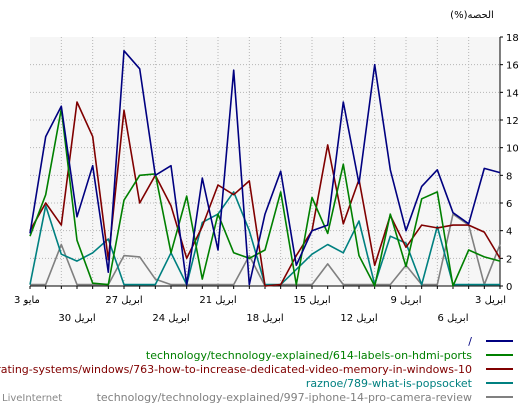  I want to click on x-tick-label: 3 مايو, so click(27, 300).